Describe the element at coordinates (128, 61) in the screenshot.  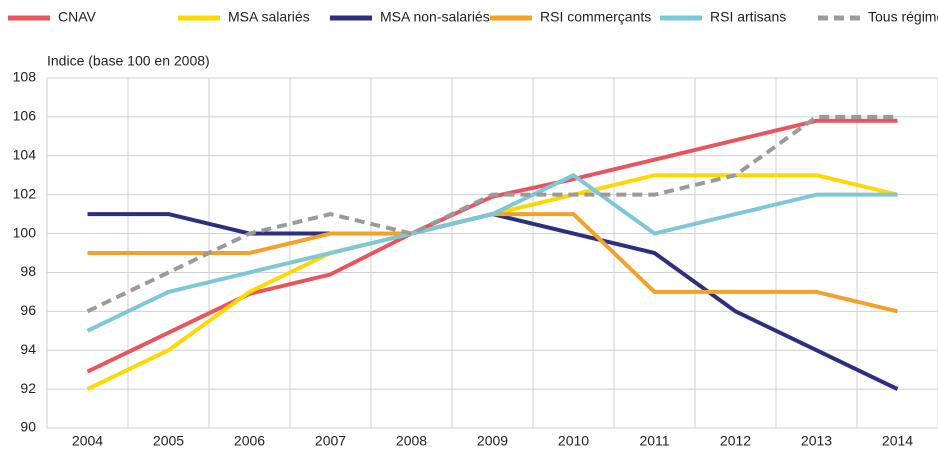
I see `y-axis-label: Indice (base 100 en 2008)` at that location.